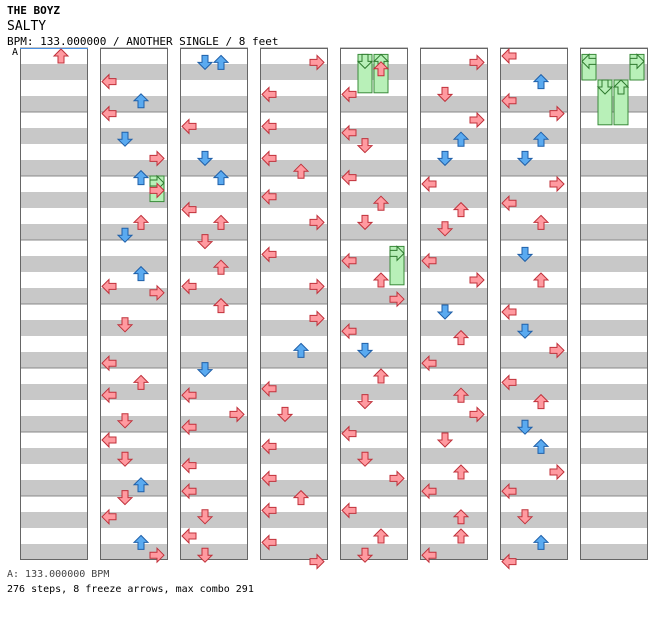 The height and width of the screenshot is (620, 672). Describe the element at coordinates (15, 52) in the screenshot. I see `bpm-marker-label: A` at that location.